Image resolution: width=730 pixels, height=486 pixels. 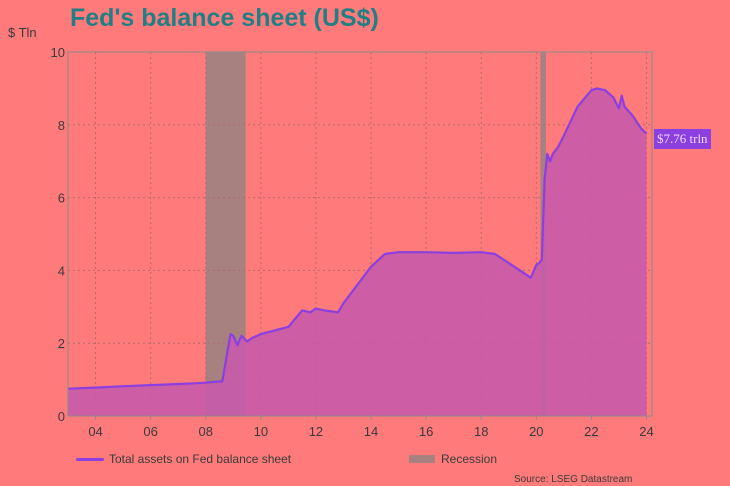 I want to click on y-tick-label-8: 8, so click(x=61, y=125).